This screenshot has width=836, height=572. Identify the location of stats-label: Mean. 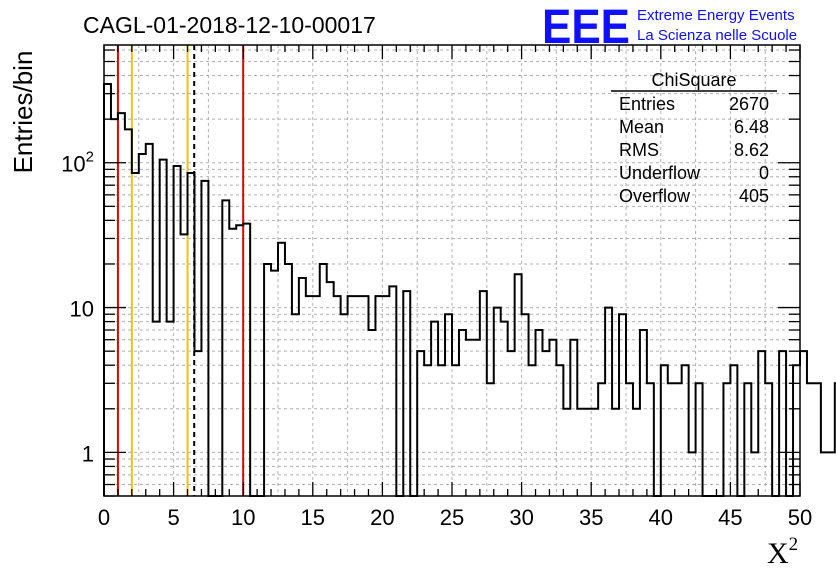
(641, 127).